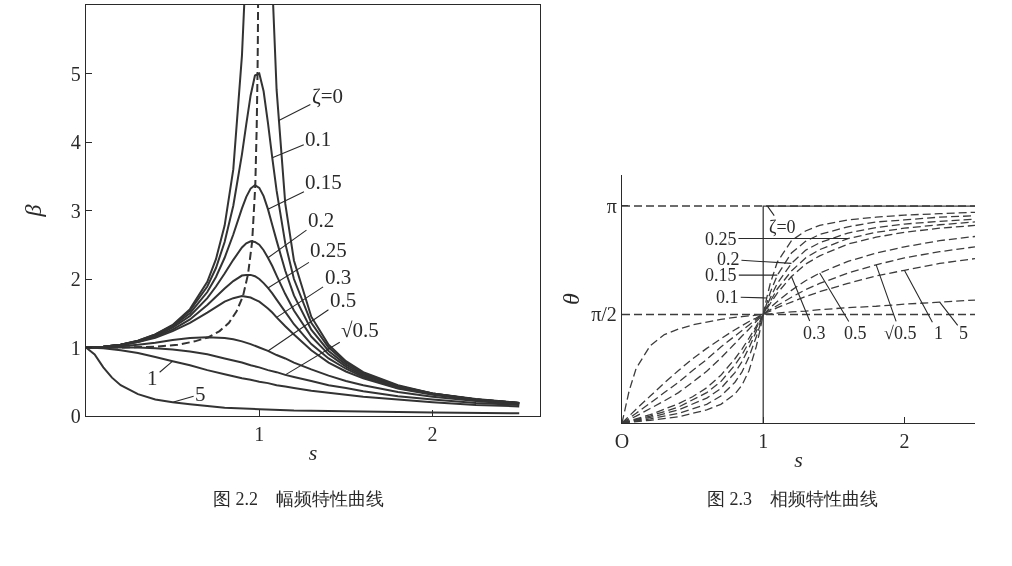 The image size is (1012, 566). What do you see at coordinates (814, 333) in the screenshot?
I see `annotation: 0.3` at bounding box center [814, 333].